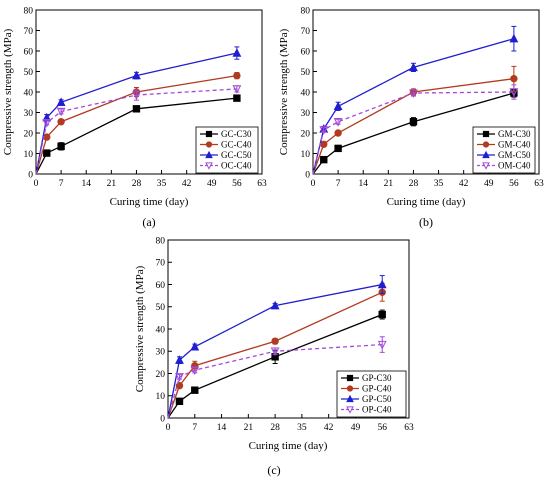  I want to click on legend-entry: GP-C30, so click(377, 378).